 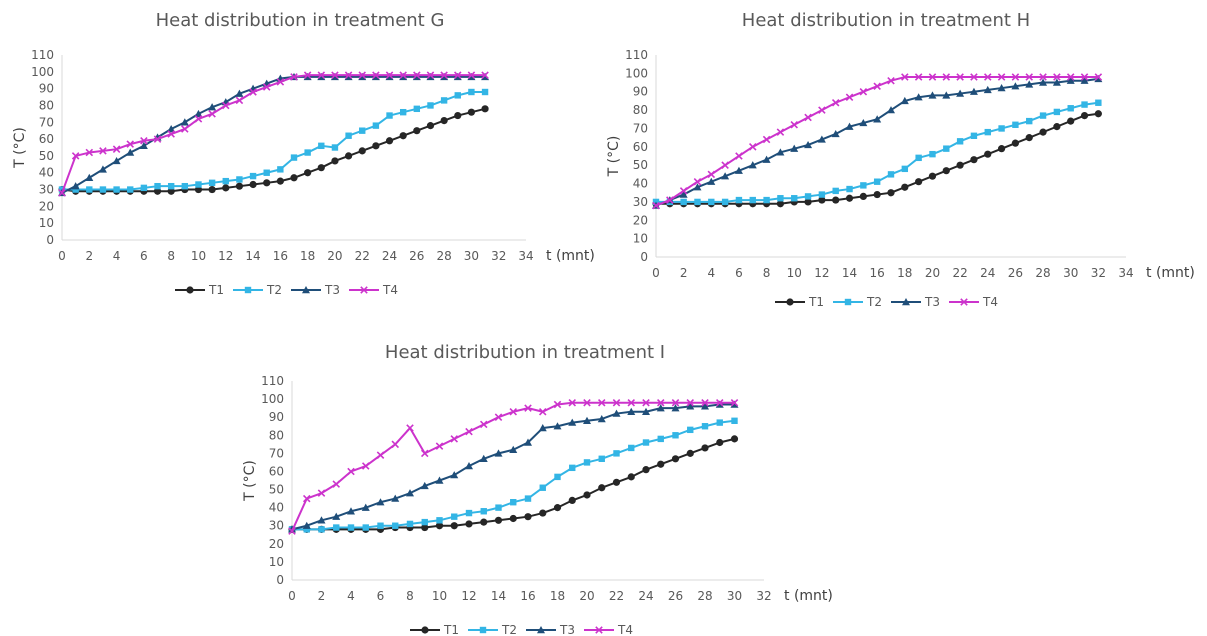 I want to click on legend-label: T4, so click(x=390, y=290).